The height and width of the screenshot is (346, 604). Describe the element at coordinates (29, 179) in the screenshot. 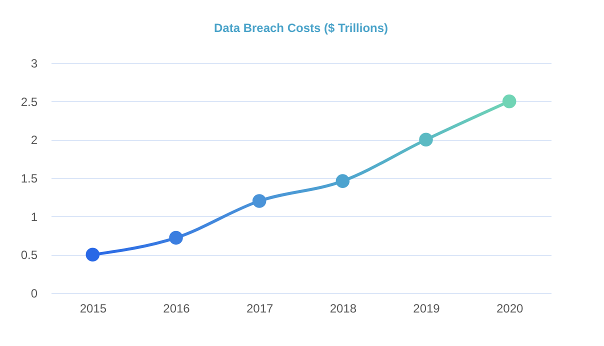

I see `y-tick-label: 1.5` at that location.